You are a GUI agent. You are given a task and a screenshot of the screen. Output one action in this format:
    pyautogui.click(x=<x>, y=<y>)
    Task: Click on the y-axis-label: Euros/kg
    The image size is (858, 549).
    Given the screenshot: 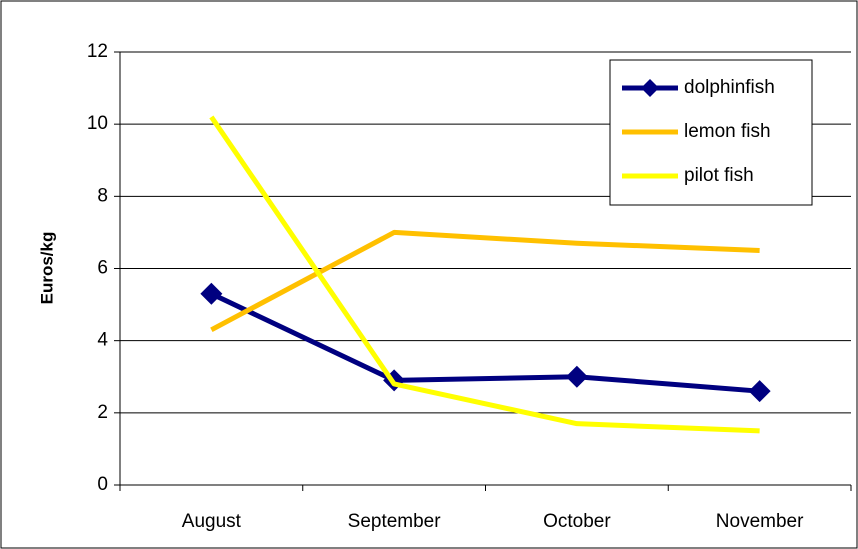 What is the action you would take?
    pyautogui.click(x=46, y=268)
    